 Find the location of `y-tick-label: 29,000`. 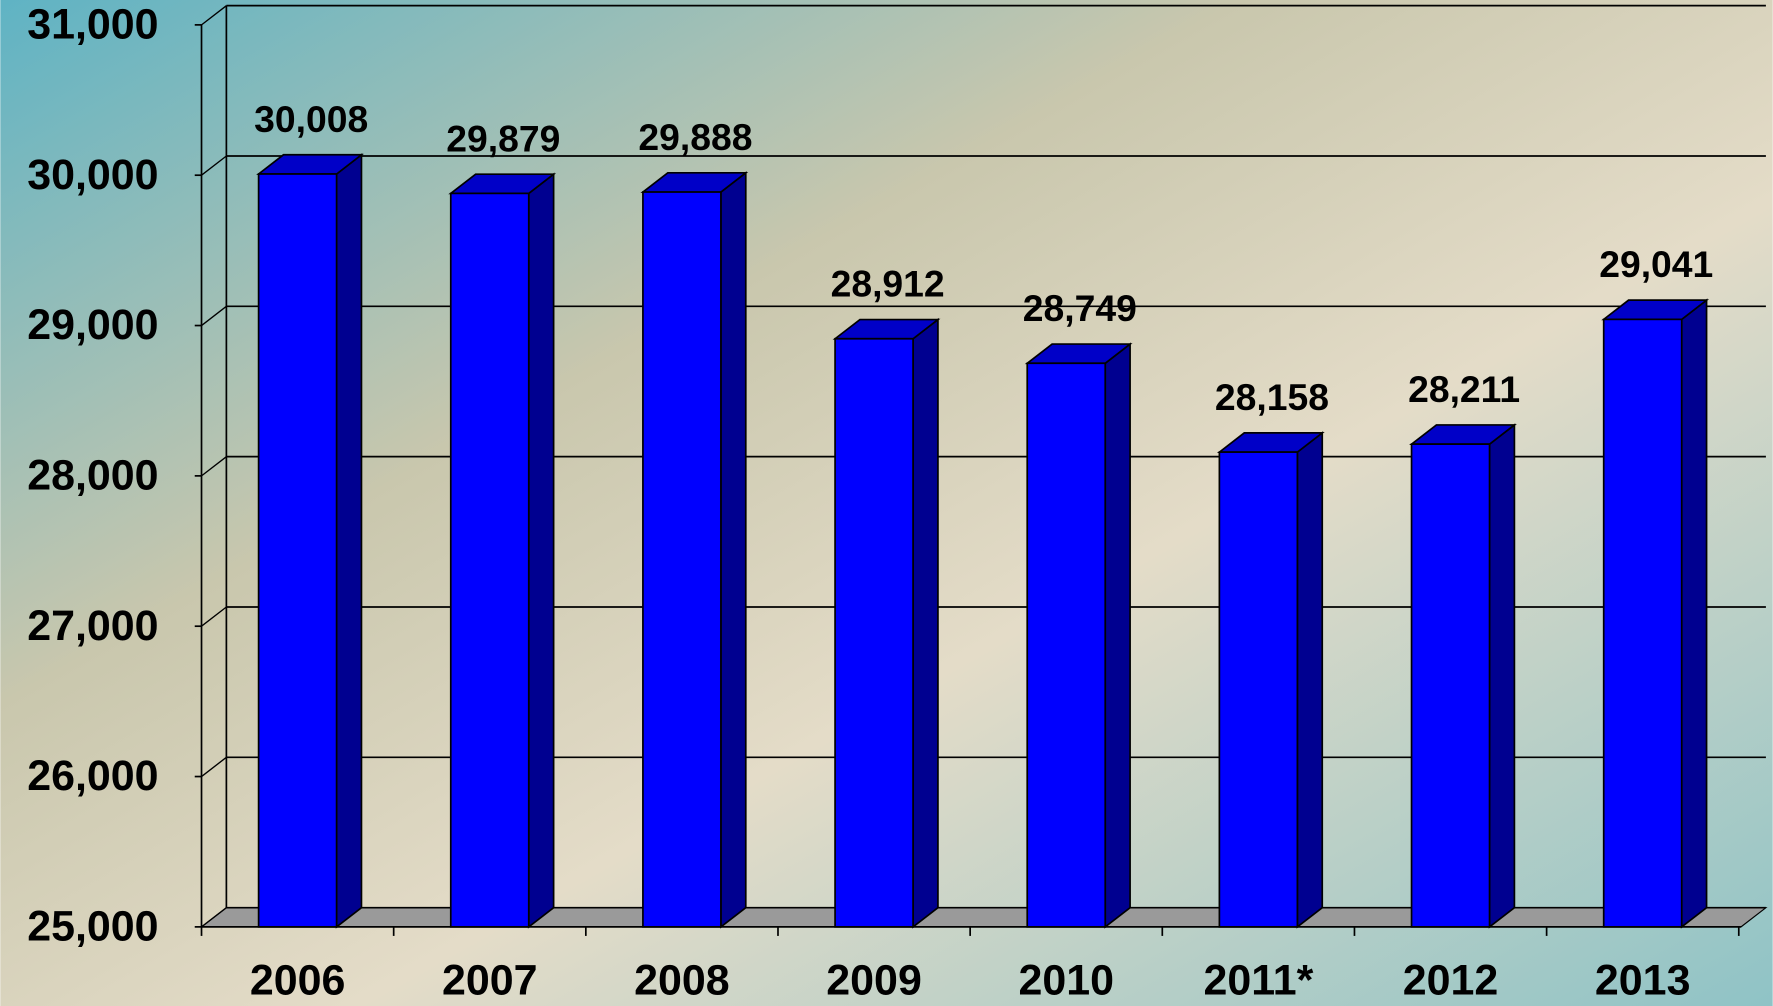

y-tick-label: 29,000 is located at coordinates (92, 325).